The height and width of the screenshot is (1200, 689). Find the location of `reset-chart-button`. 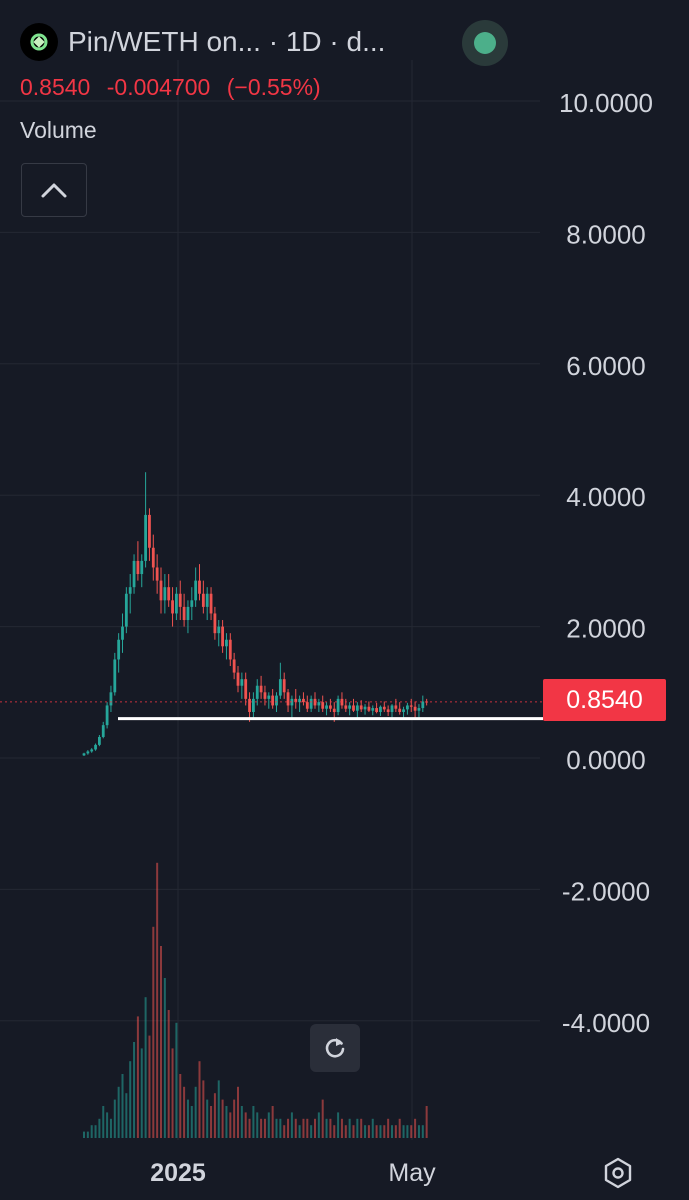

reset-chart-button is located at coordinates (335, 1048).